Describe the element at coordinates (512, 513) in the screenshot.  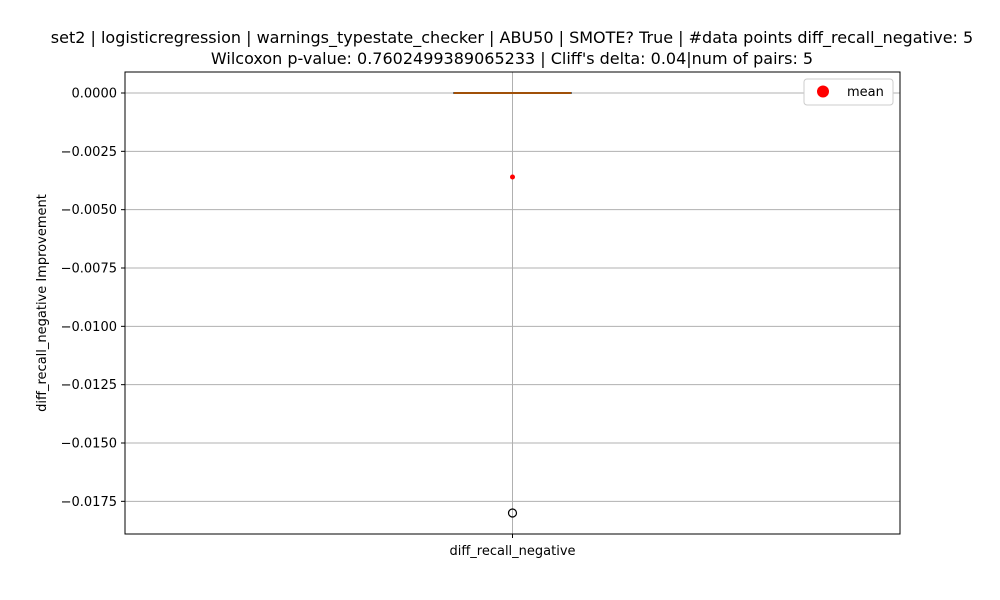
I see `outlier-point` at that location.